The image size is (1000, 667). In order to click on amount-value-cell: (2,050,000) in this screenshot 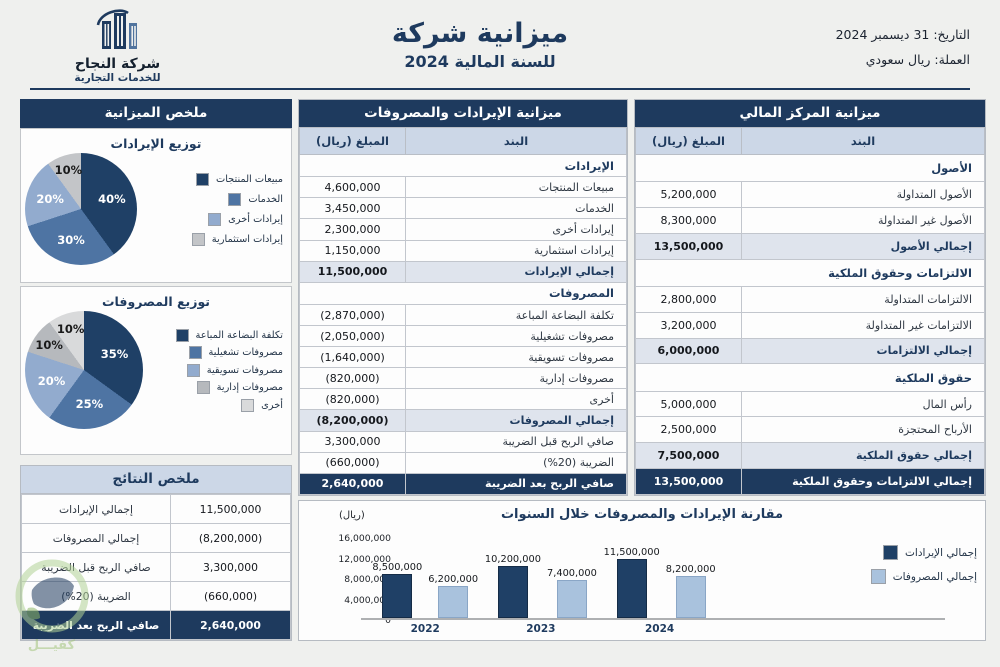, I will do `click(352, 336)`.